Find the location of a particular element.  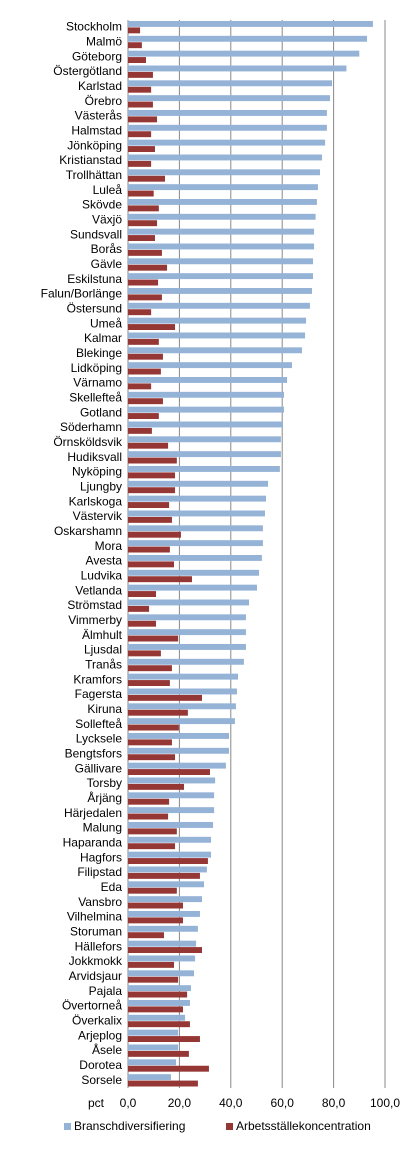

y-tick-label: Vansbro is located at coordinates (100, 902).